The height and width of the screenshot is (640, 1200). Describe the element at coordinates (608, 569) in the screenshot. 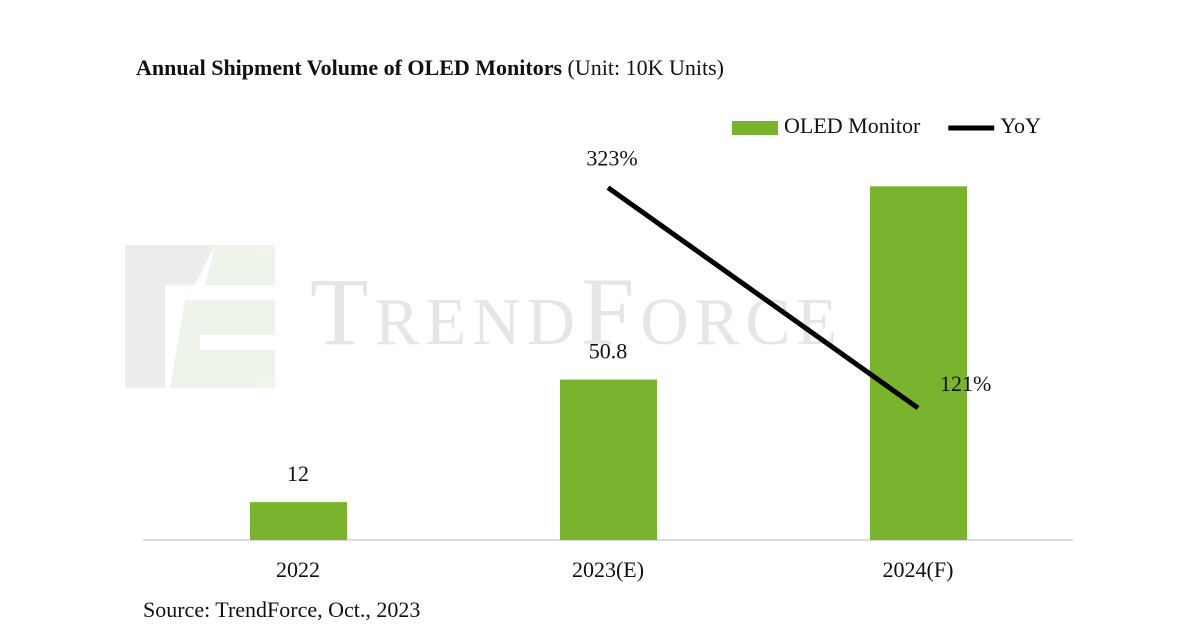

I see `x-tick-label: 2023(E)` at that location.